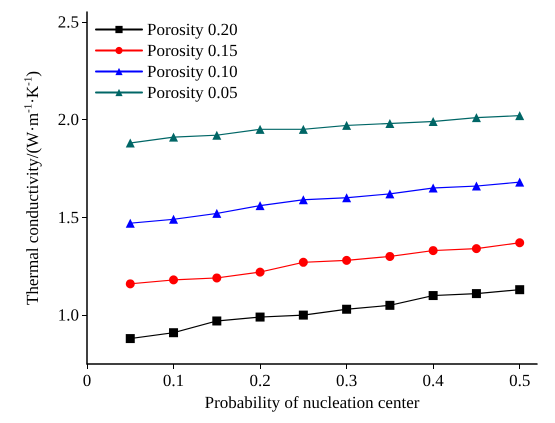 This screenshot has height=423, width=555. What do you see at coordinates (32, 188) in the screenshot?
I see `y-axis-title: Thermal conductivity/(W·m-1·K-1)` at bounding box center [32, 188].